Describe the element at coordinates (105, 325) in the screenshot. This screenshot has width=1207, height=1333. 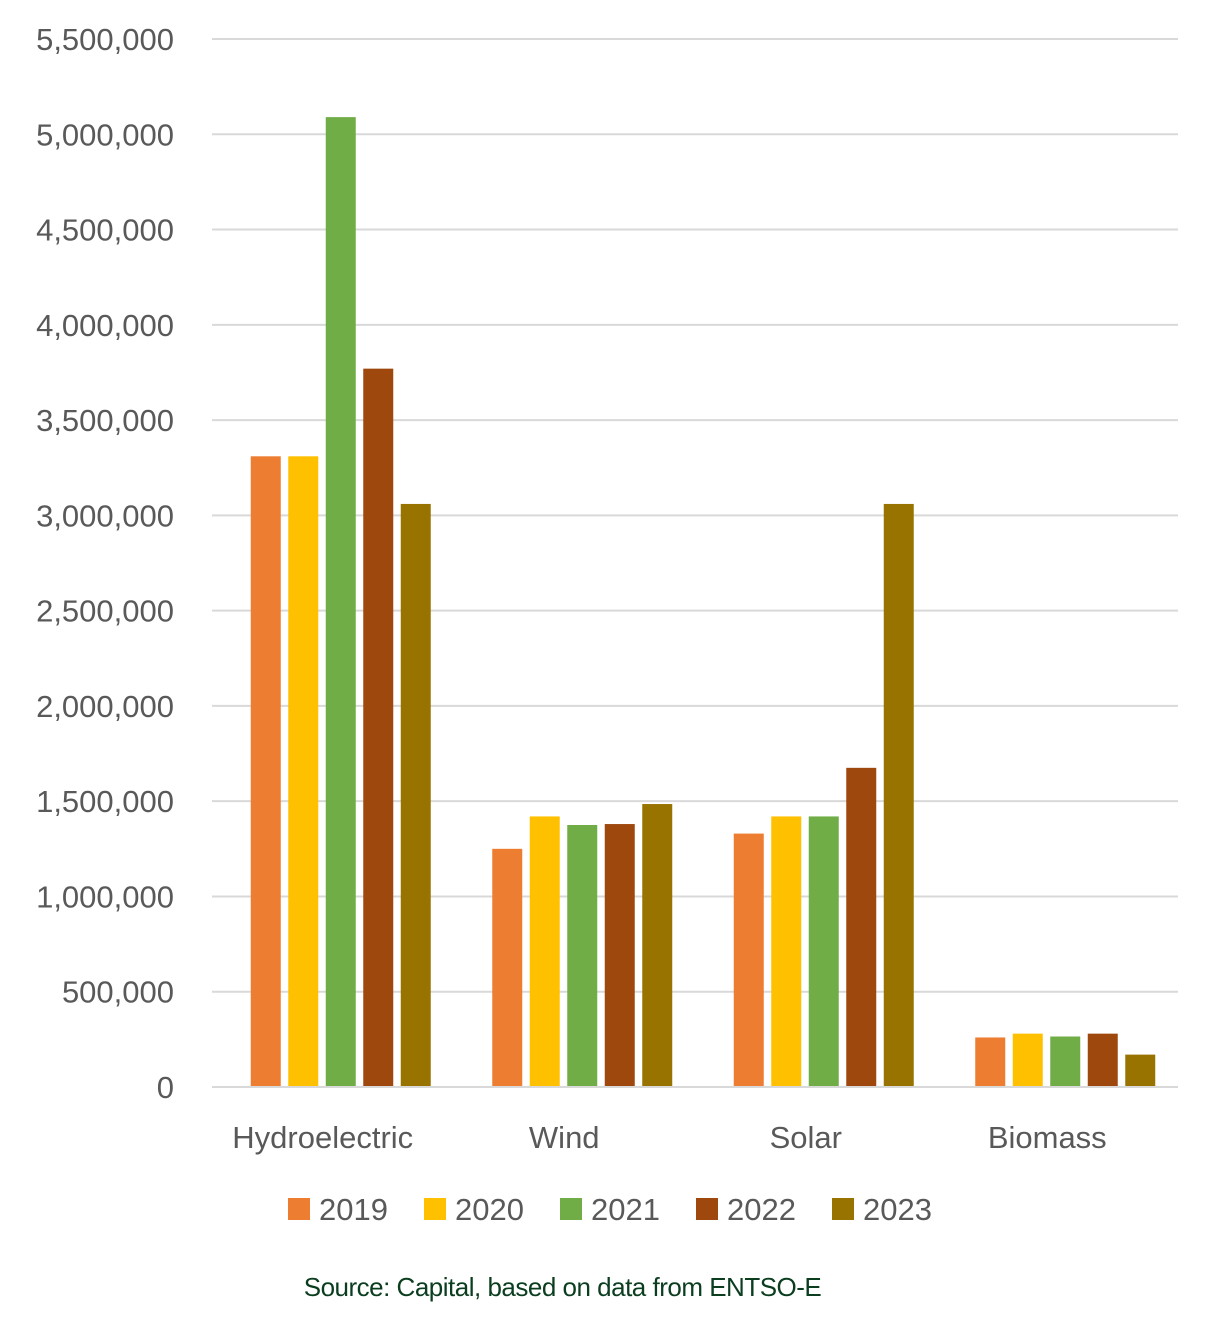
I see `y-tick-label: 4,000,000` at that location.